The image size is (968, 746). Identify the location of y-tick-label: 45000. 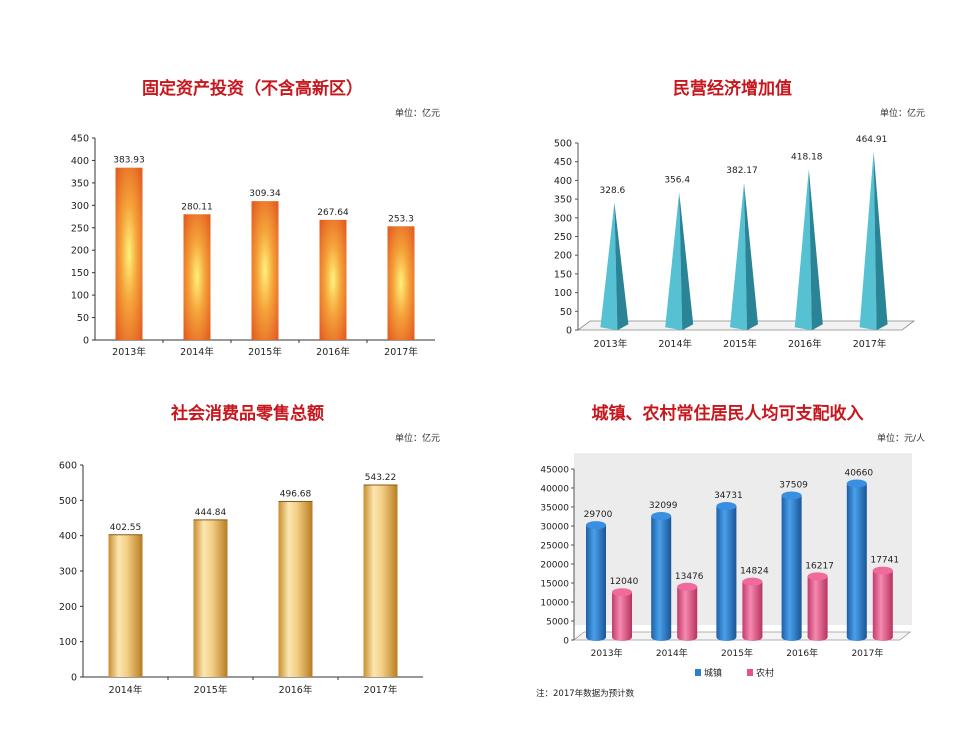
(554, 471).